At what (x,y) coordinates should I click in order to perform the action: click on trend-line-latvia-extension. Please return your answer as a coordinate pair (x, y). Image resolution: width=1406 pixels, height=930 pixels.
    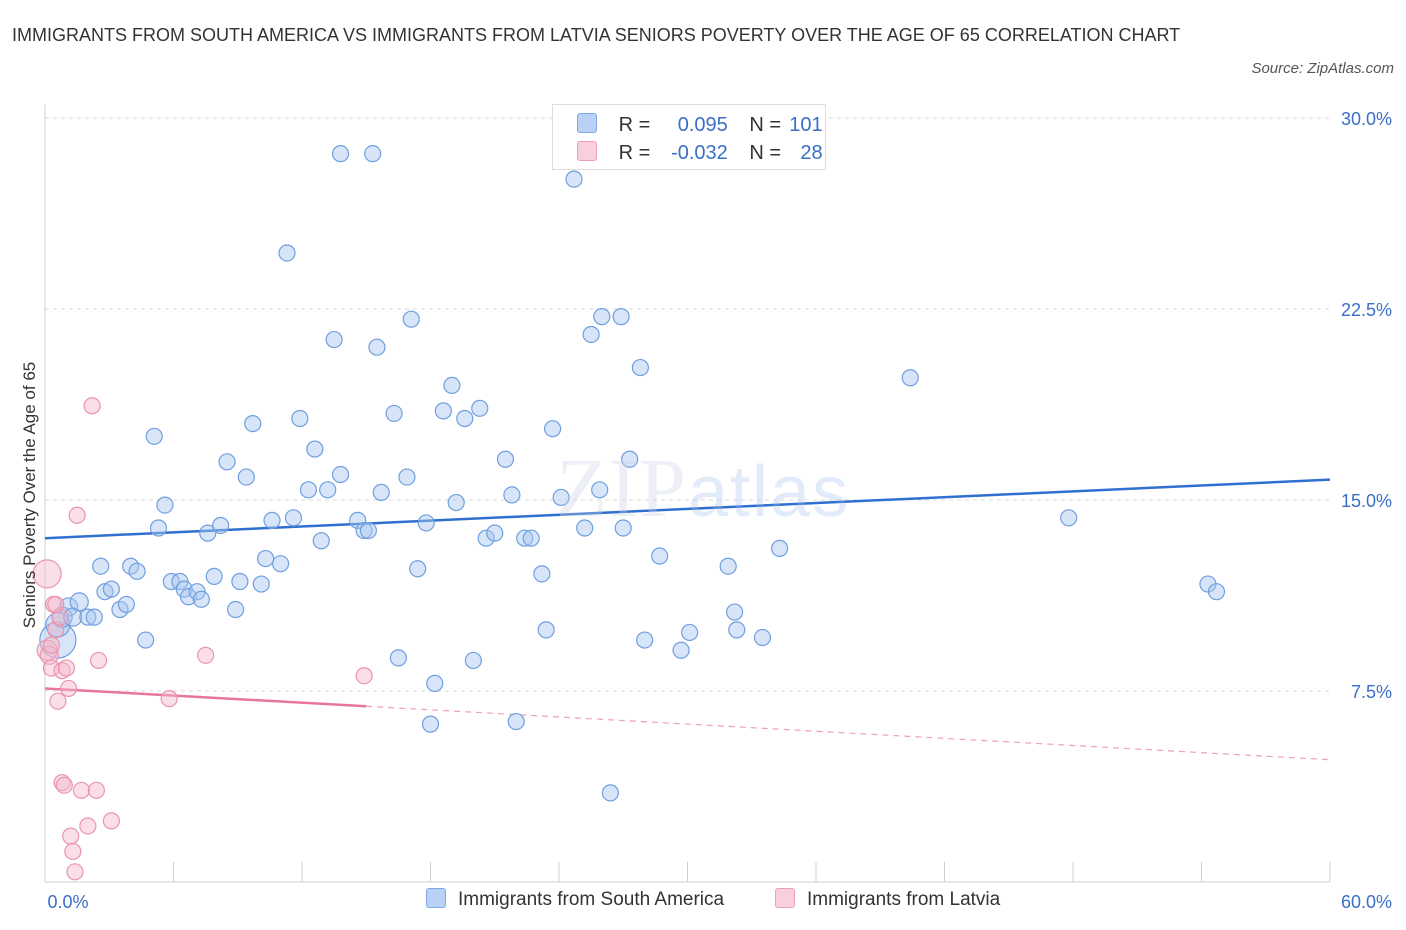
    Looking at the image, I should click on (848, 733).